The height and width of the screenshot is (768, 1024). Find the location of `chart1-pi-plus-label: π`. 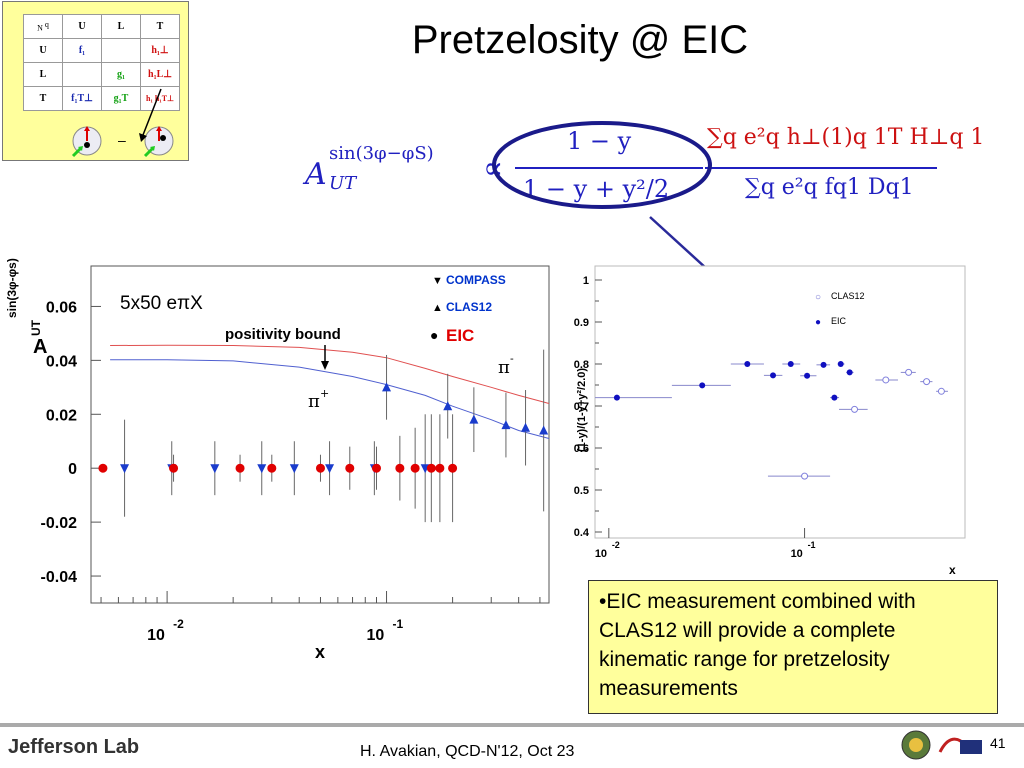

chart1-pi-plus-label: π is located at coordinates (314, 401).